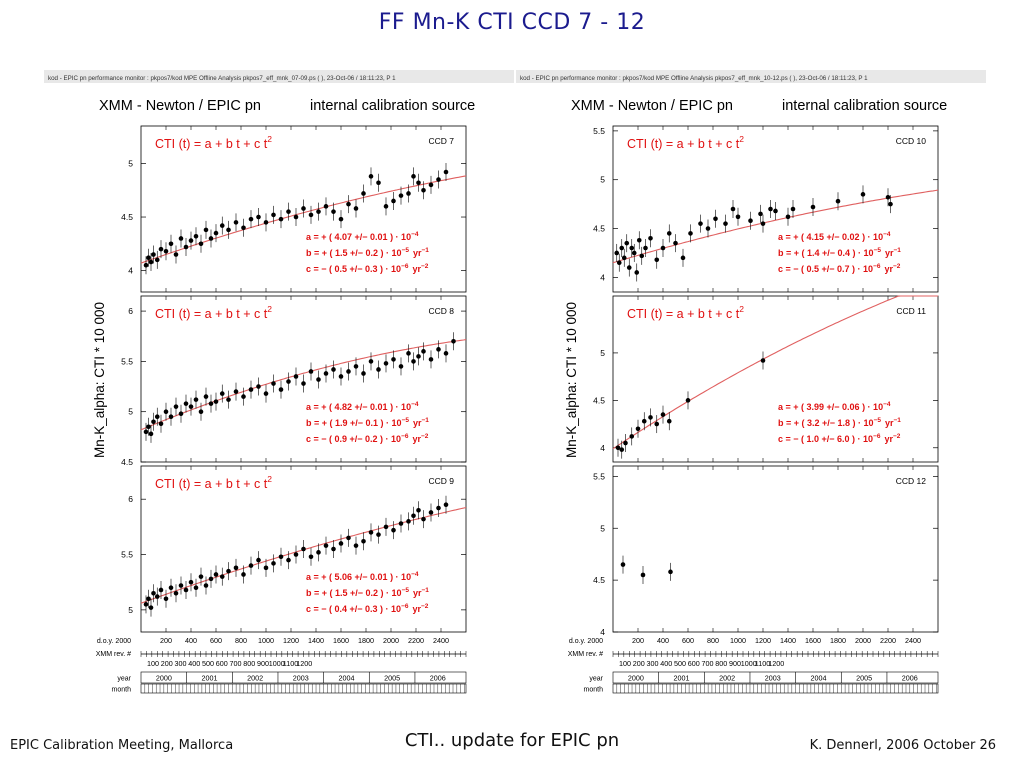  Describe the element at coordinates (888, 640) in the screenshot. I see `doy-tick-label: 2200` at that location.